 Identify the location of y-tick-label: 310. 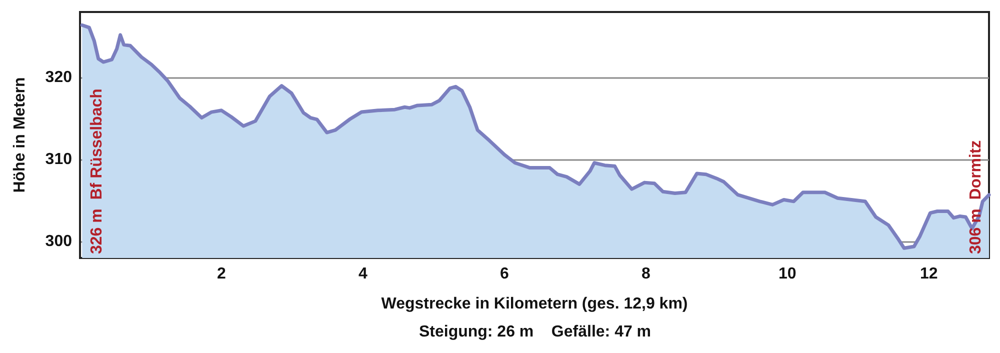
(58, 159).